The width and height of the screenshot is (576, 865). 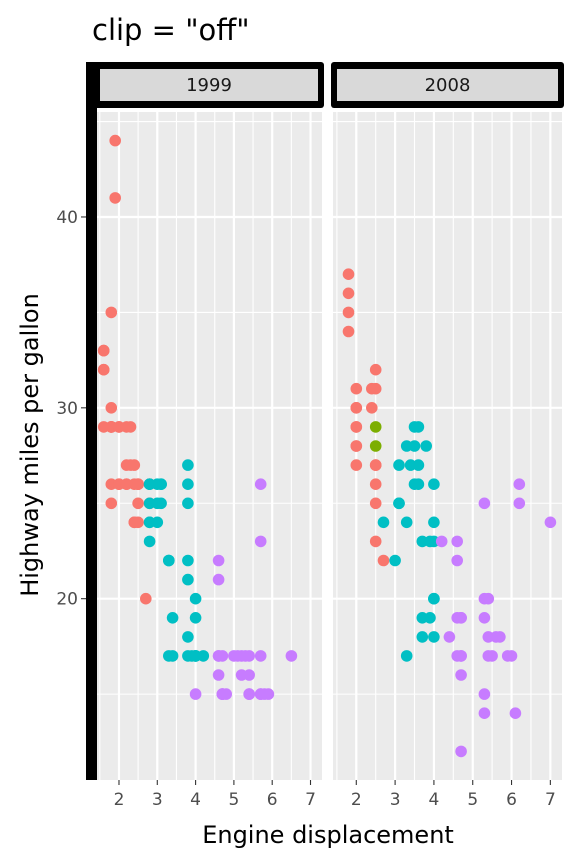 I want to click on x-tick-label: 4, so click(x=434, y=800).